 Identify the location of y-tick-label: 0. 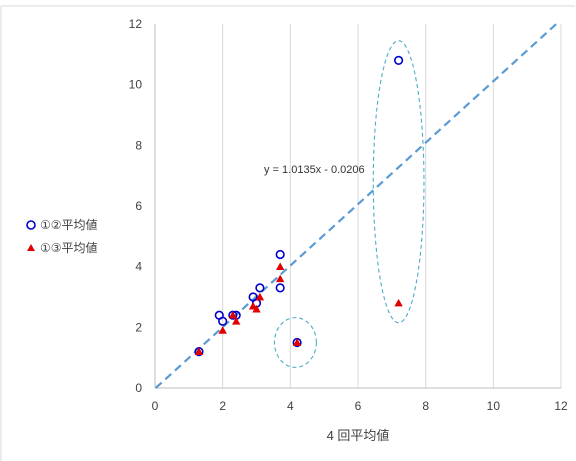
(138, 388).